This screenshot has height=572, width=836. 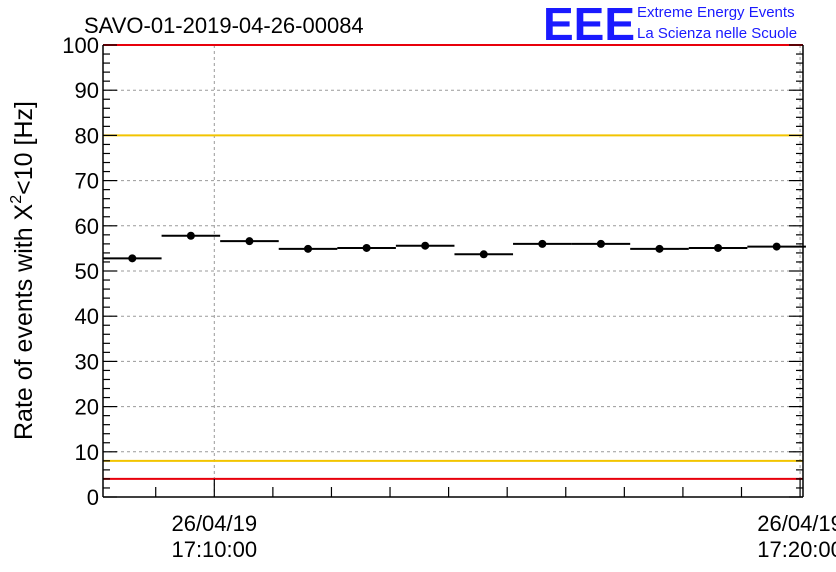 I want to click on x-tick-time-label: 17:20:00, so click(x=796, y=549).